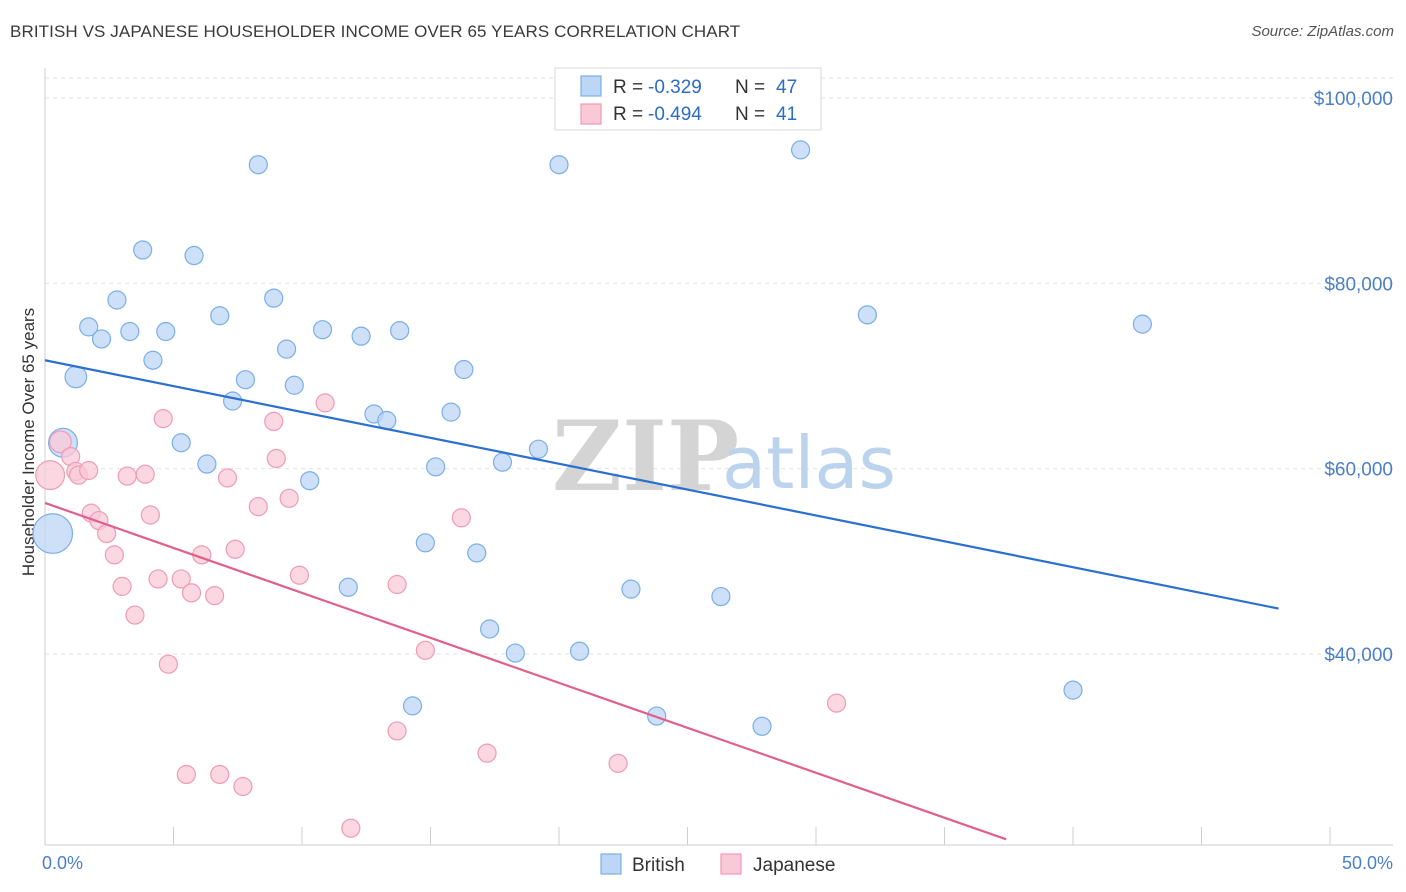  I want to click on source-label: Source: ZipAtlas.com, so click(1322, 31).